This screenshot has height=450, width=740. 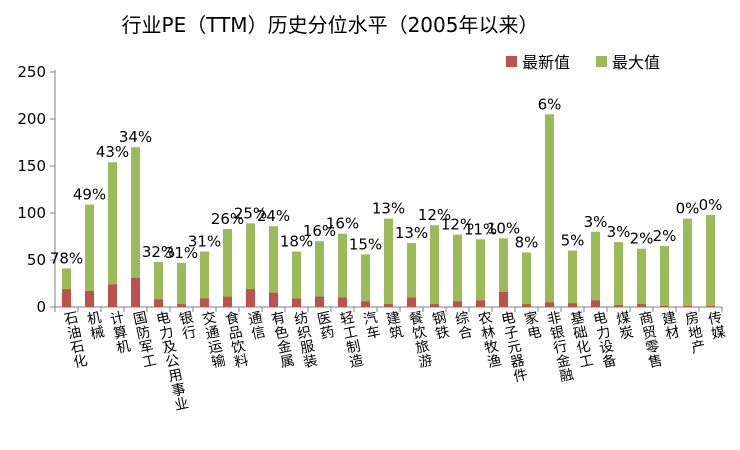 What do you see at coordinates (421, 340) in the screenshot?
I see `x-category-label: 餐饮旅游` at bounding box center [421, 340].